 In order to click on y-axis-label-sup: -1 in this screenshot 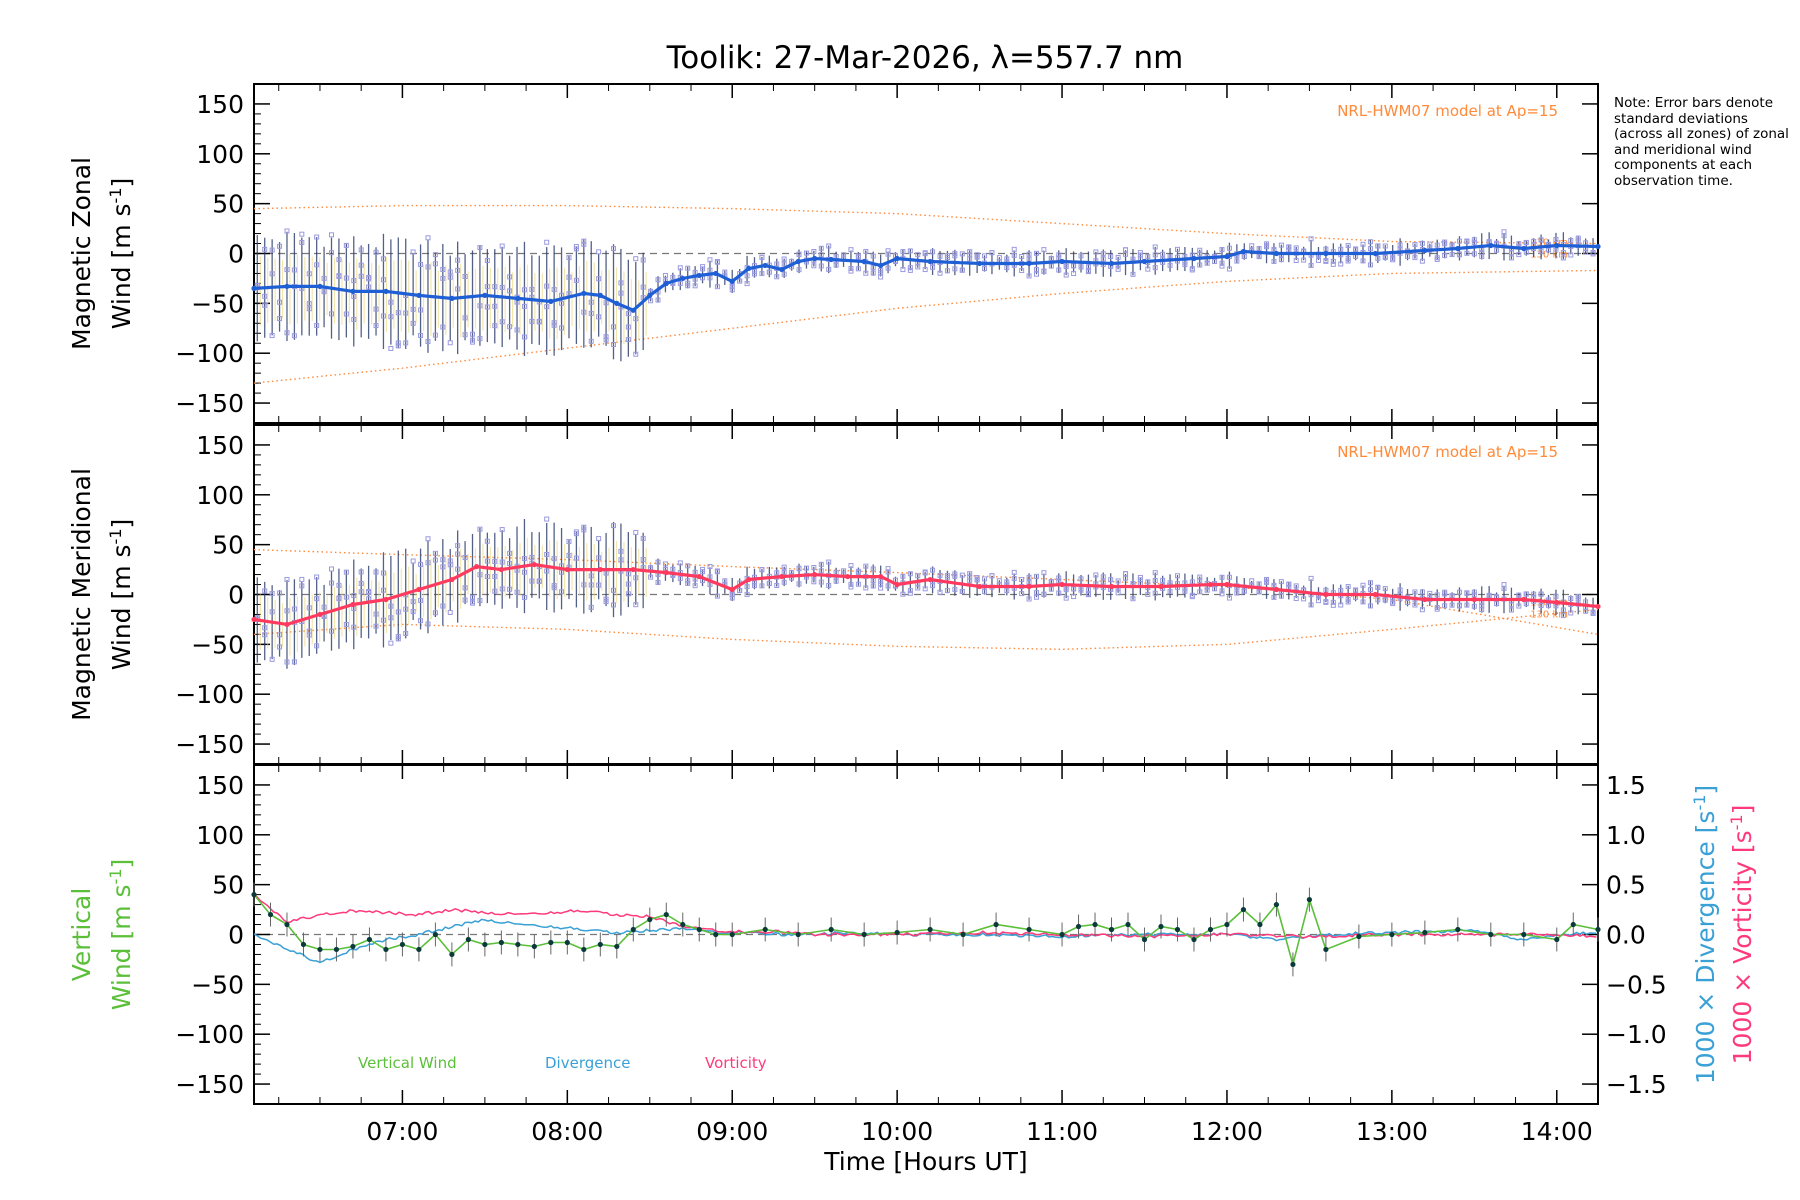, I will do `click(115, 876)`.